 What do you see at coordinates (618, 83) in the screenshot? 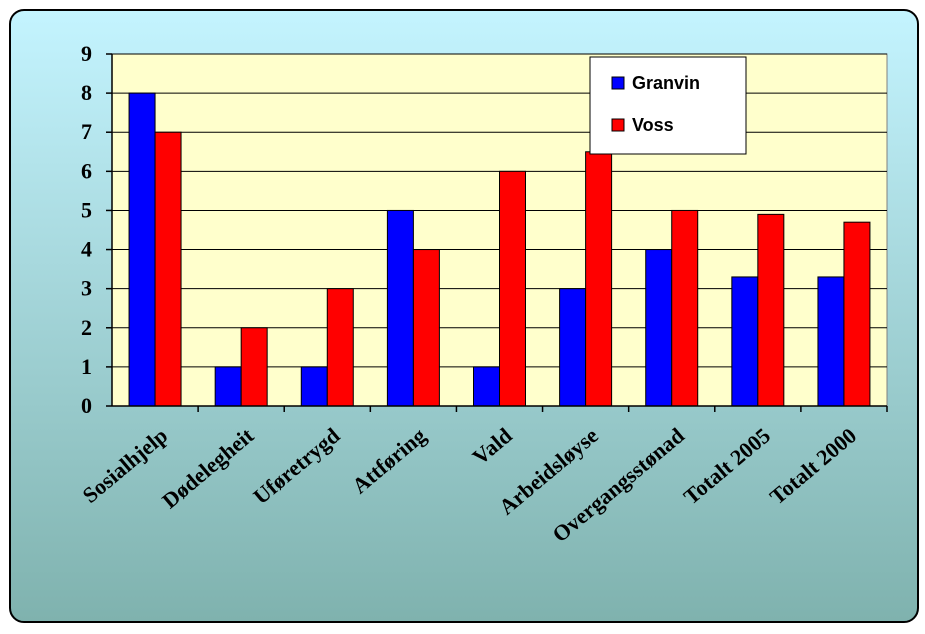
I see `legend-swatch-granvin` at bounding box center [618, 83].